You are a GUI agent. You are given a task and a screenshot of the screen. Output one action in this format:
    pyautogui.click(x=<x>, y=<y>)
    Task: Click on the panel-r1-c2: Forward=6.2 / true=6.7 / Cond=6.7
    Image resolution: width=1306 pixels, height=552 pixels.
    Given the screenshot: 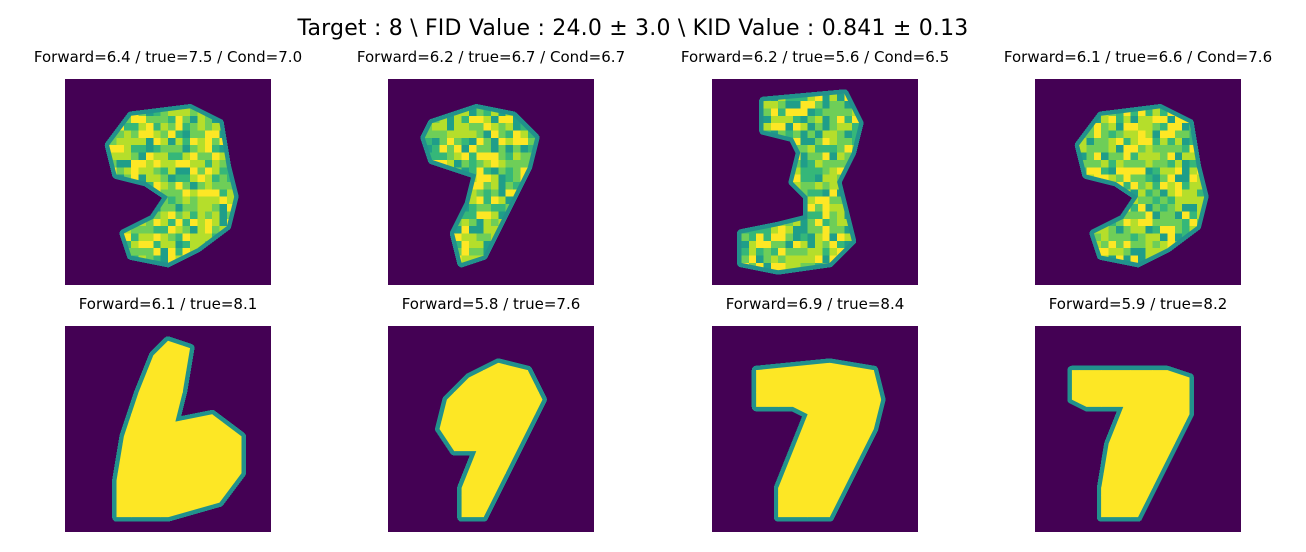 What is the action you would take?
    pyautogui.click(x=491, y=168)
    